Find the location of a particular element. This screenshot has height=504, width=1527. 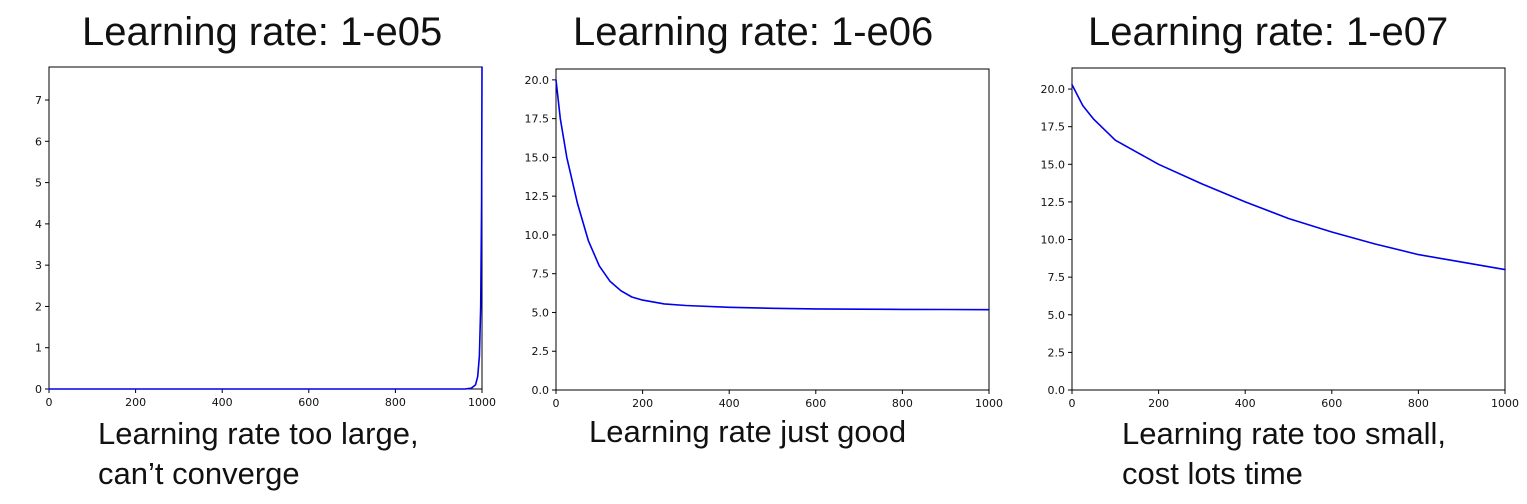

y-tick-label: 0 is located at coordinates (38, 389).